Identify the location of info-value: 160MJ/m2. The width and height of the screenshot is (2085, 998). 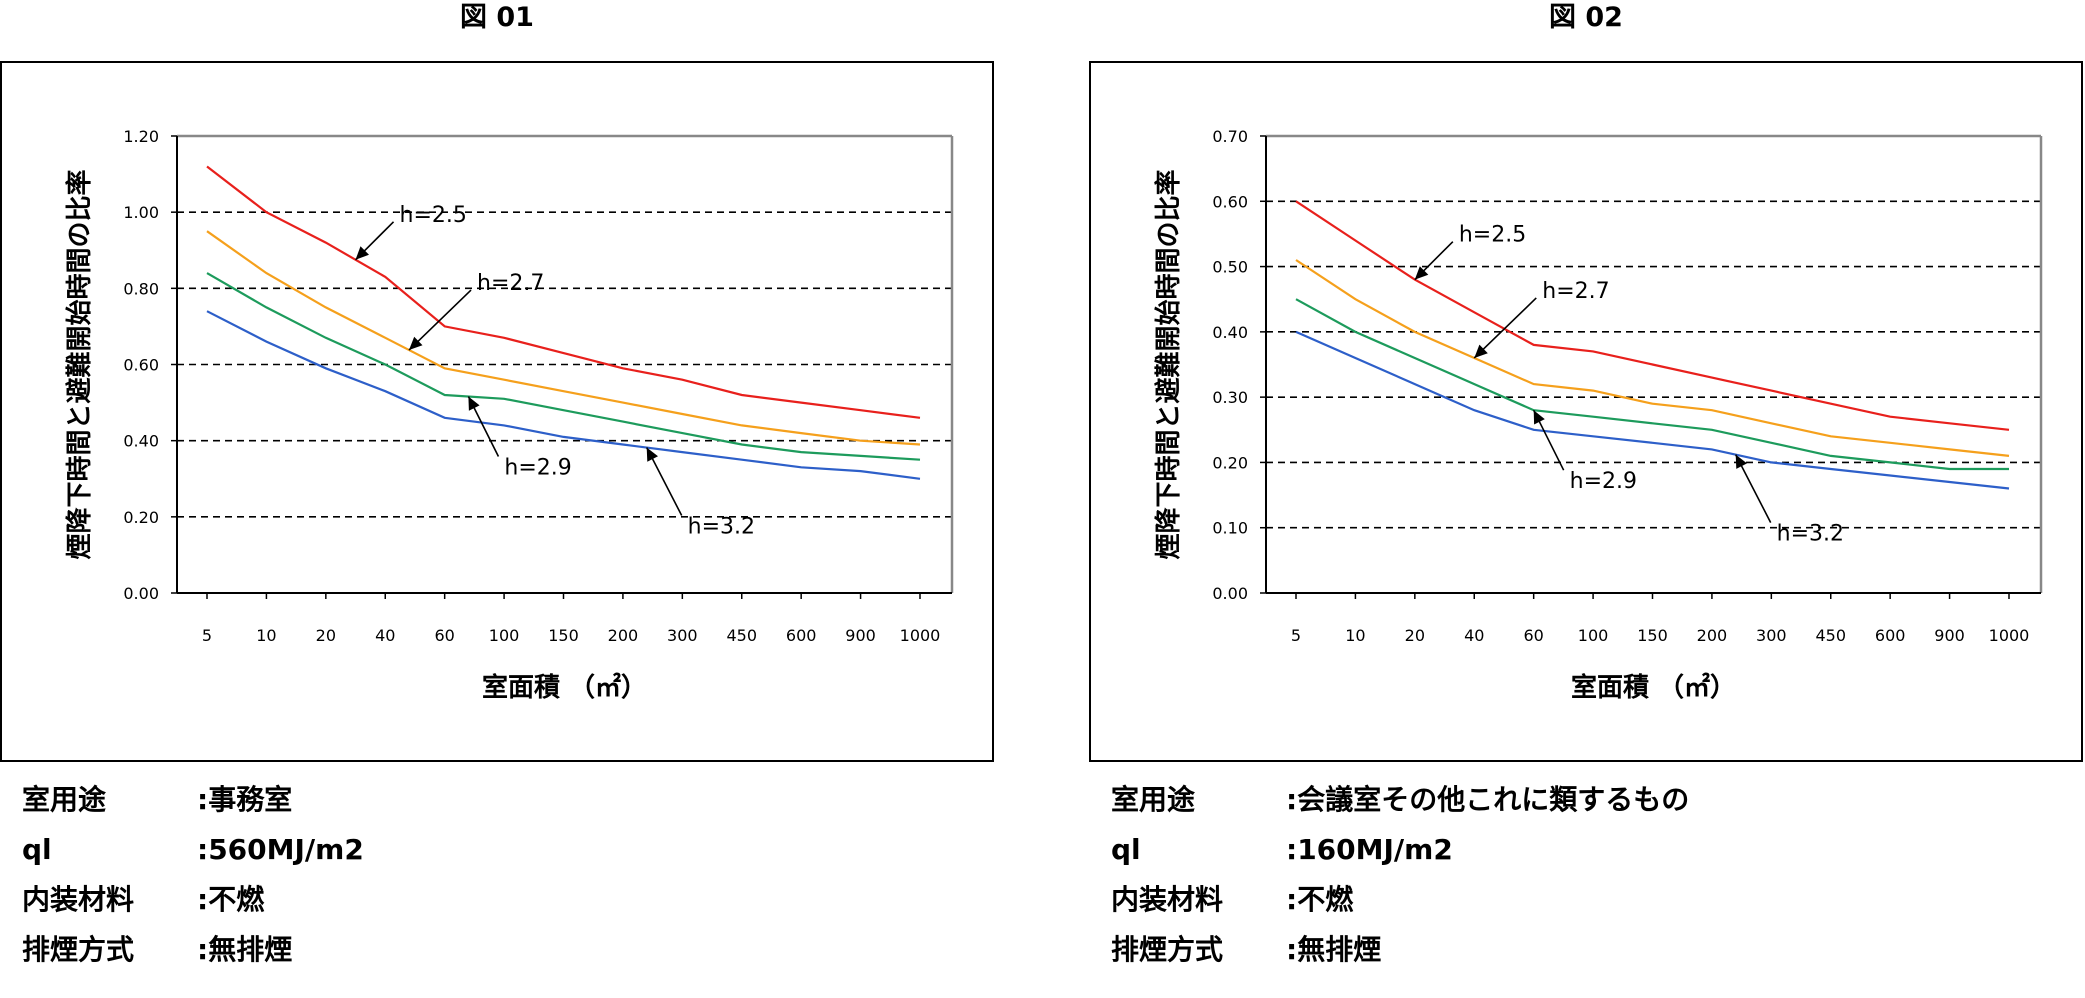
(1369, 850).